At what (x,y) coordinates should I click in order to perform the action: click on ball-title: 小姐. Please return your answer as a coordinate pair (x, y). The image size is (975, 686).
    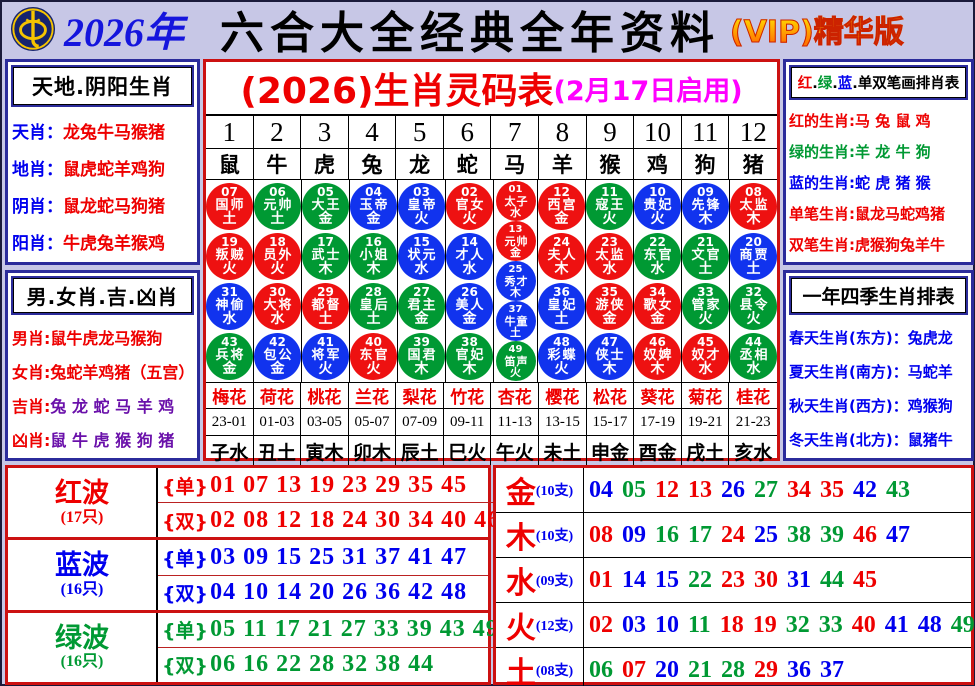
    Looking at the image, I should click on (374, 255).